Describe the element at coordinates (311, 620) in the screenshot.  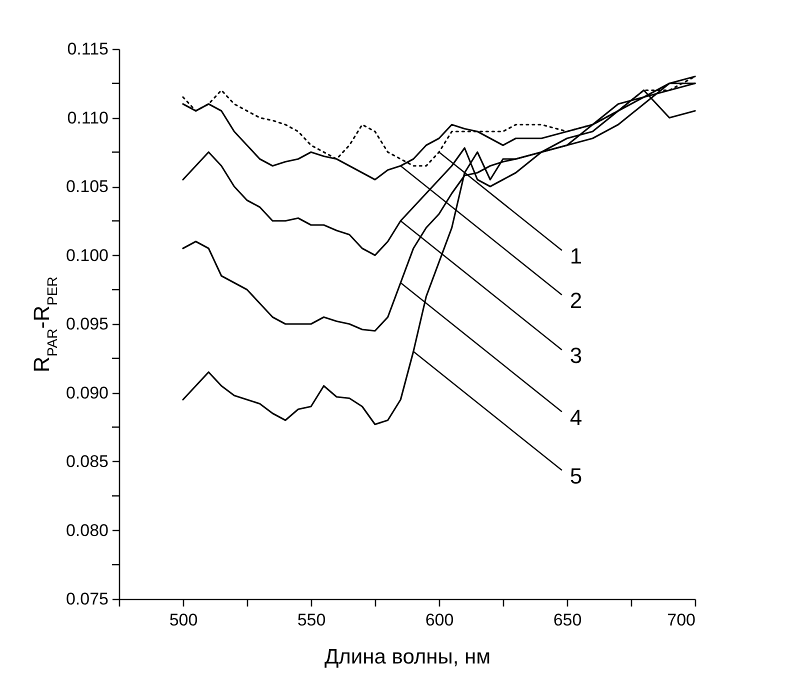
I see `x-tick-label: 550` at that location.